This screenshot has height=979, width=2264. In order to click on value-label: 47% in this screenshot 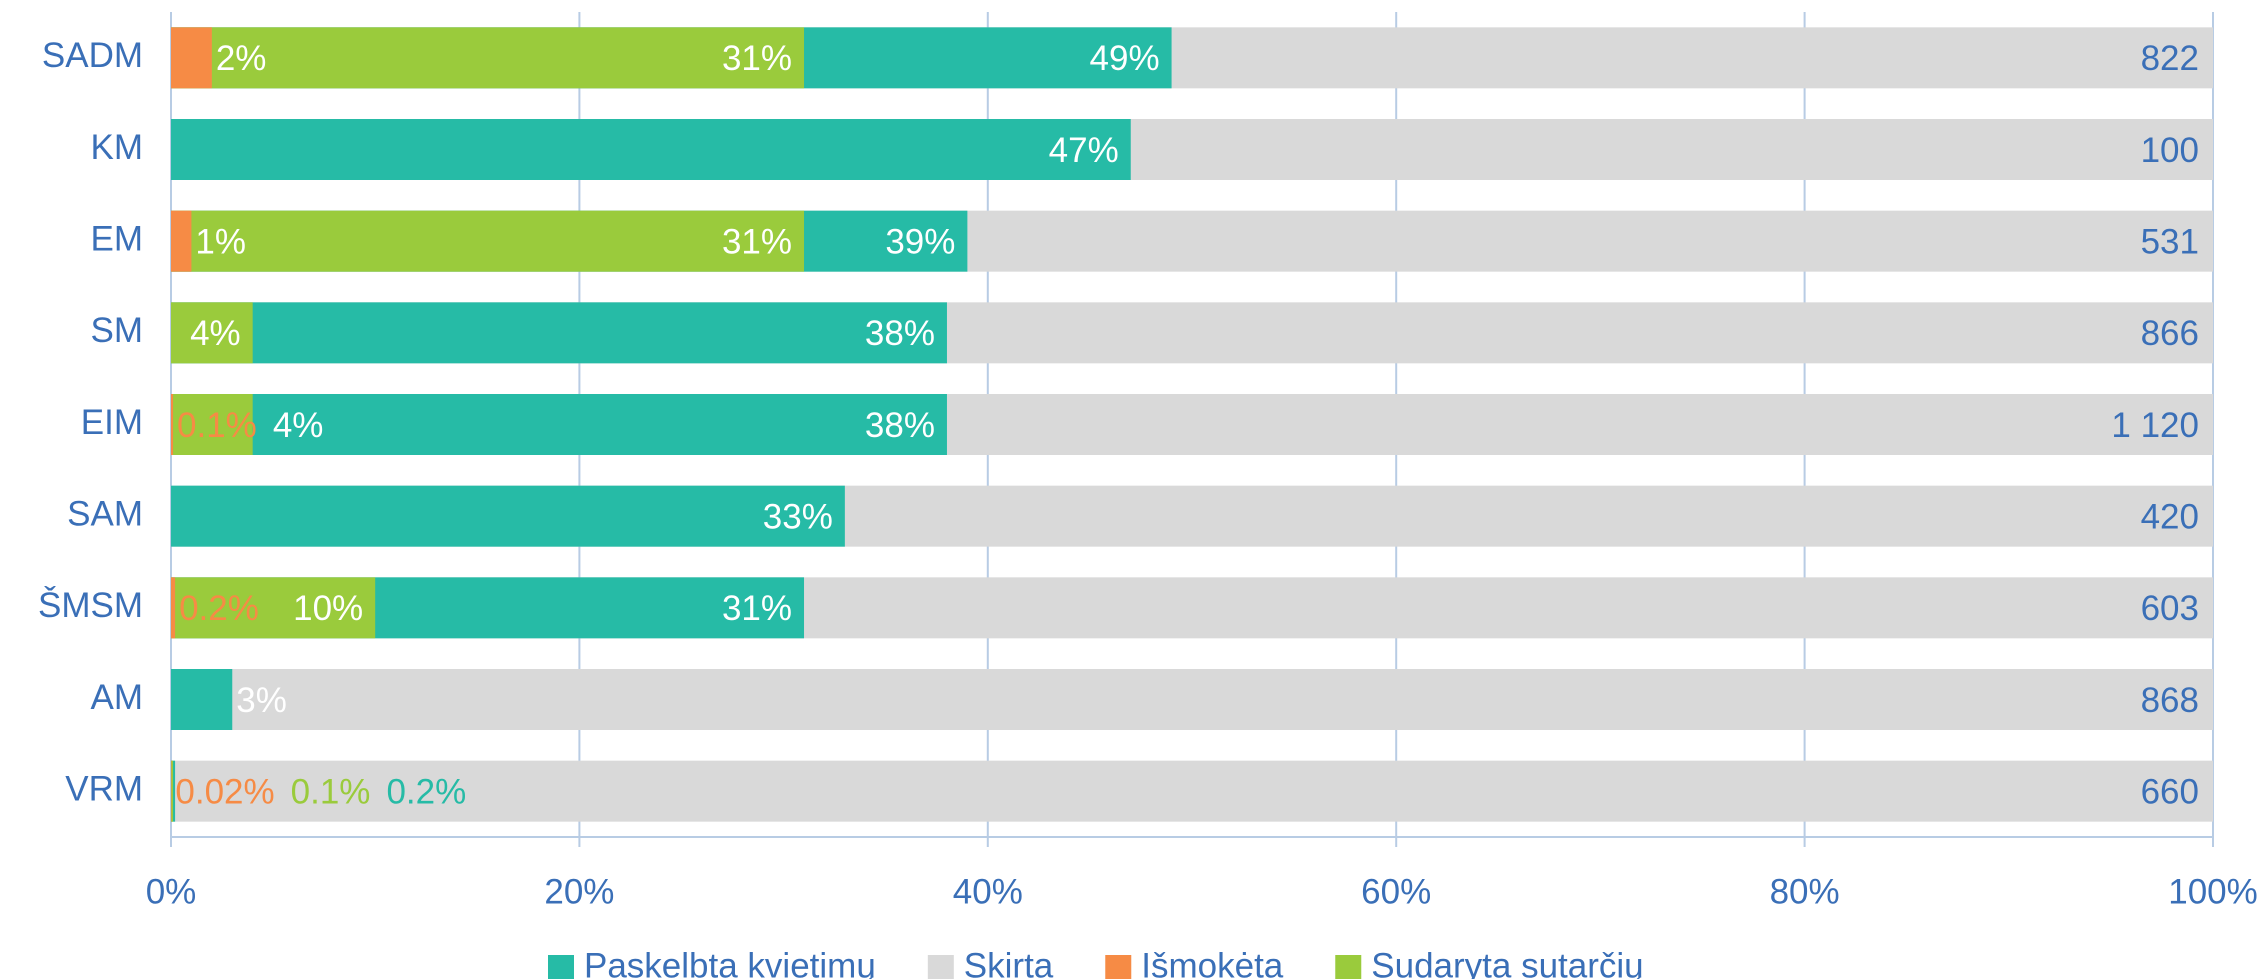, I will do `click(1084, 150)`.